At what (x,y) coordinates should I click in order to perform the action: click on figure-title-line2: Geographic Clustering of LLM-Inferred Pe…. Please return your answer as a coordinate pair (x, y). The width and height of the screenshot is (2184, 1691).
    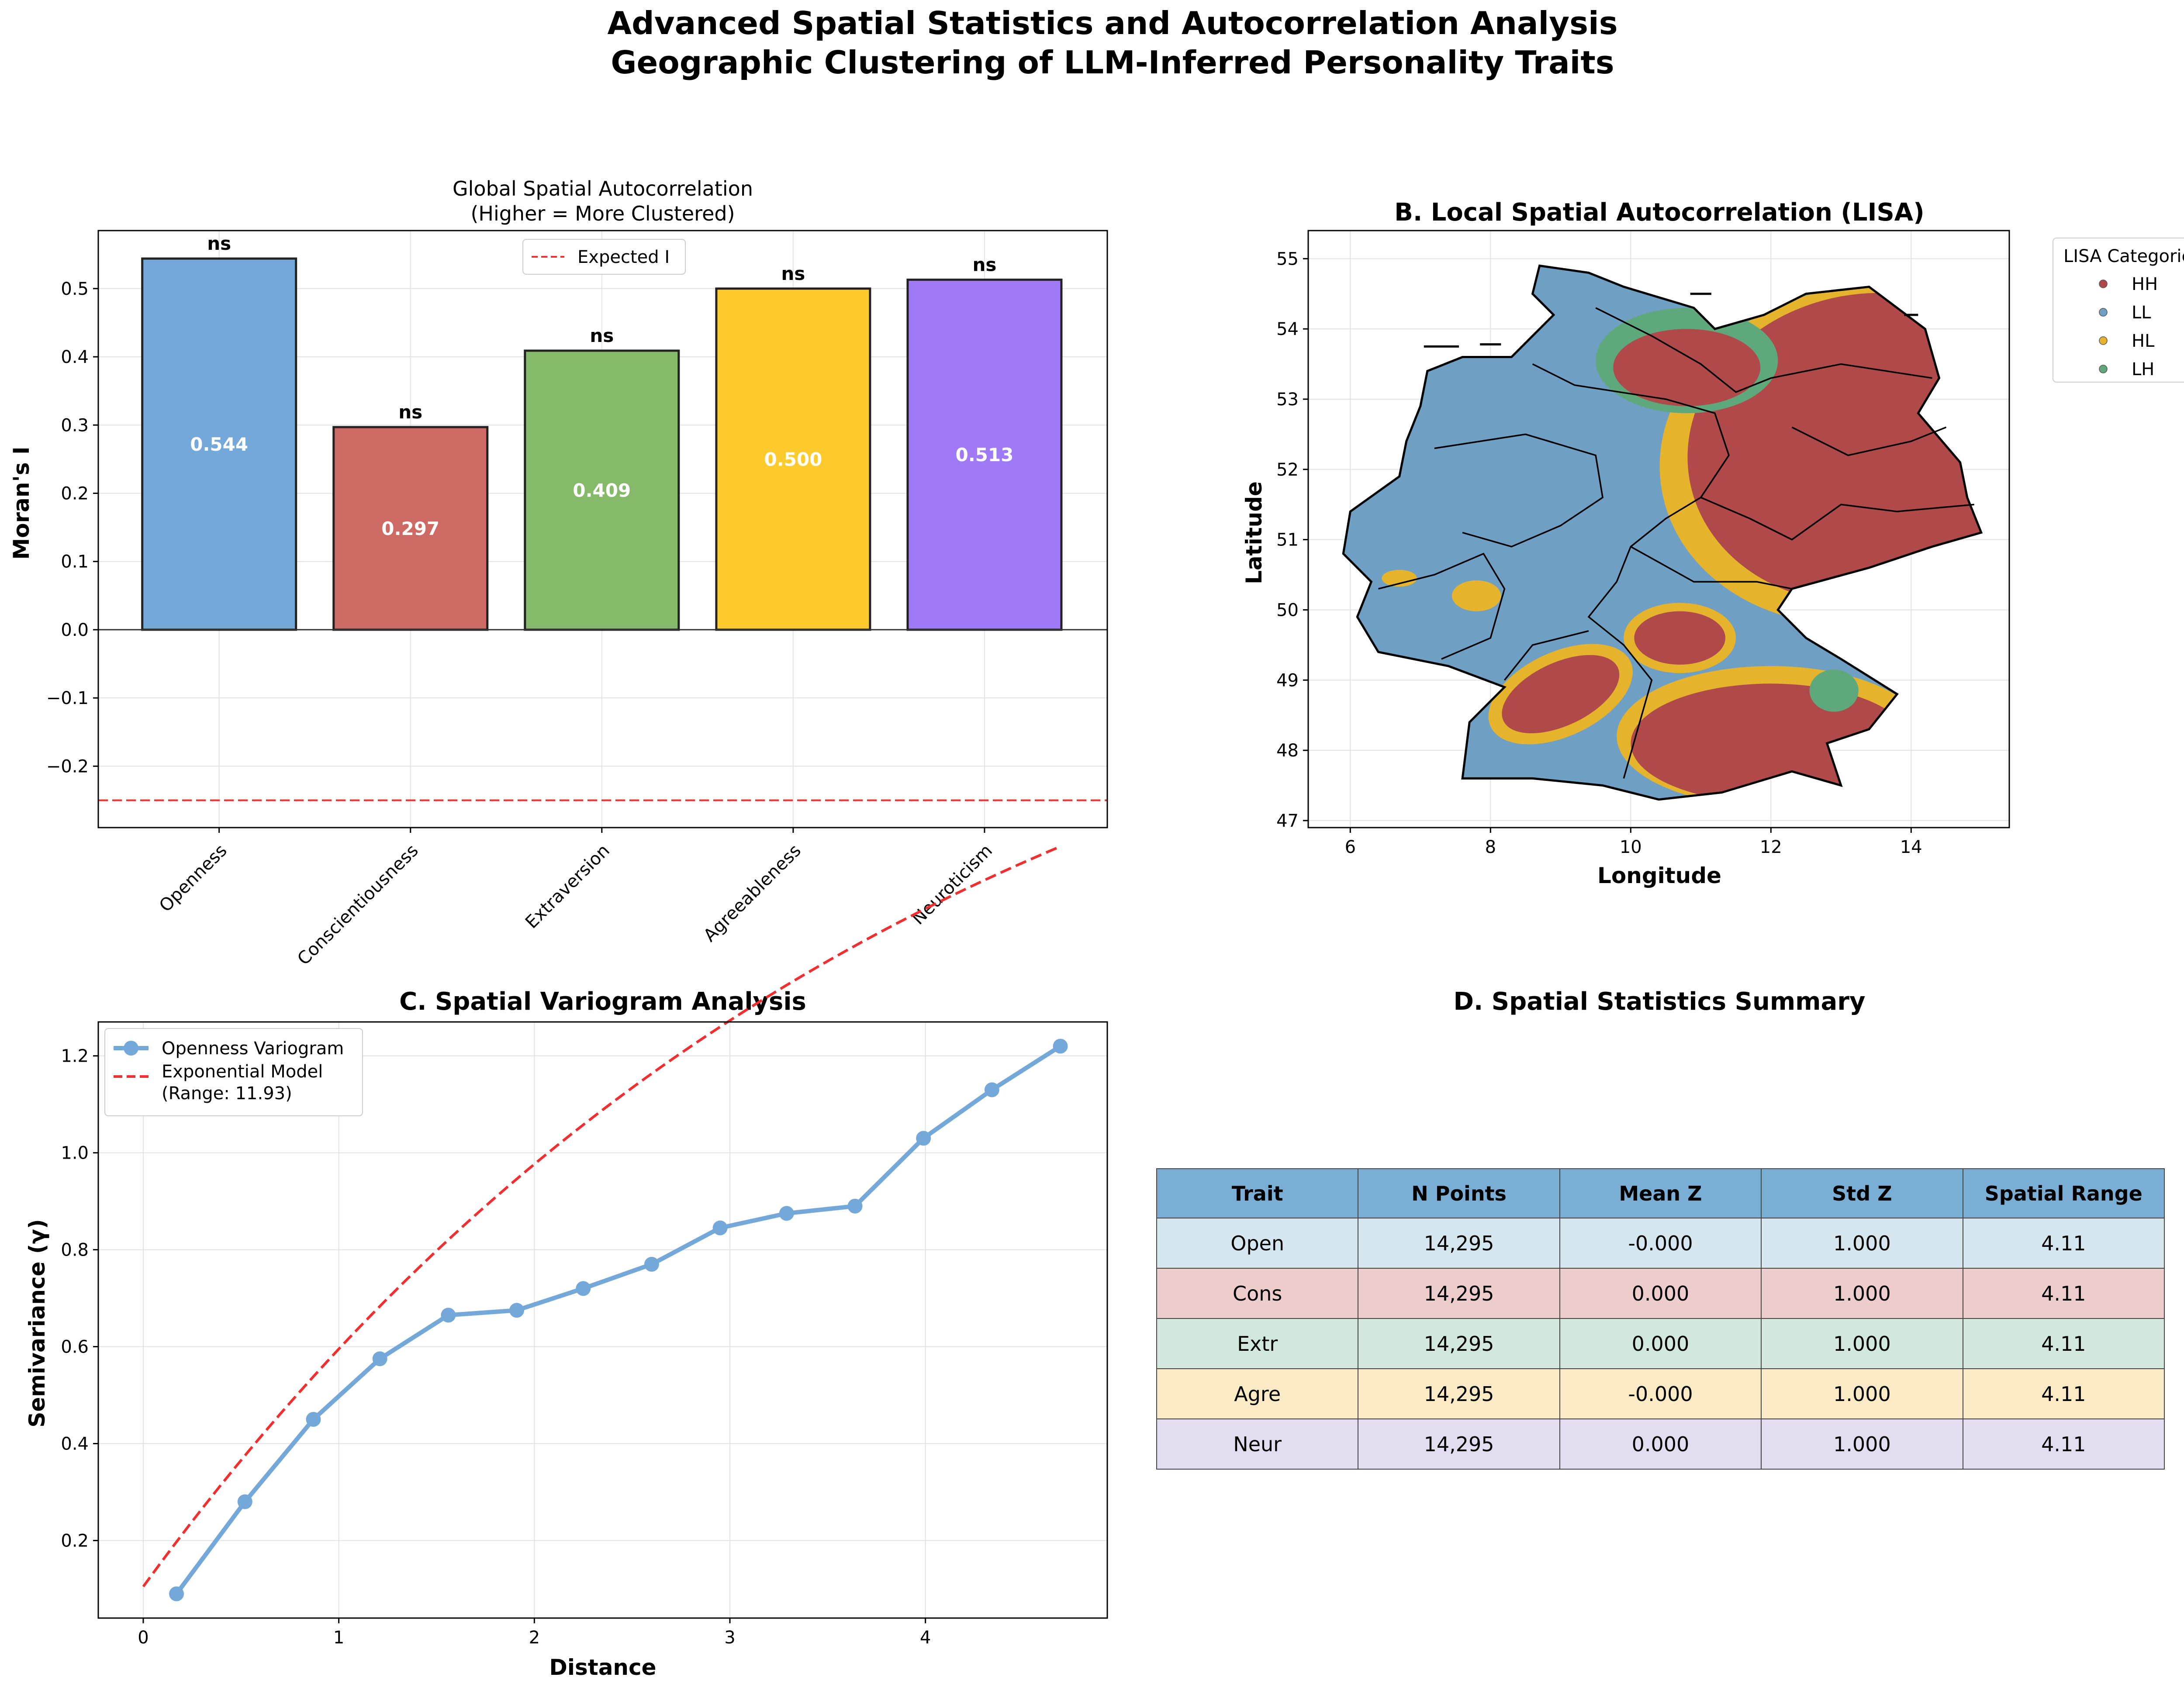
    Looking at the image, I should click on (1112, 62).